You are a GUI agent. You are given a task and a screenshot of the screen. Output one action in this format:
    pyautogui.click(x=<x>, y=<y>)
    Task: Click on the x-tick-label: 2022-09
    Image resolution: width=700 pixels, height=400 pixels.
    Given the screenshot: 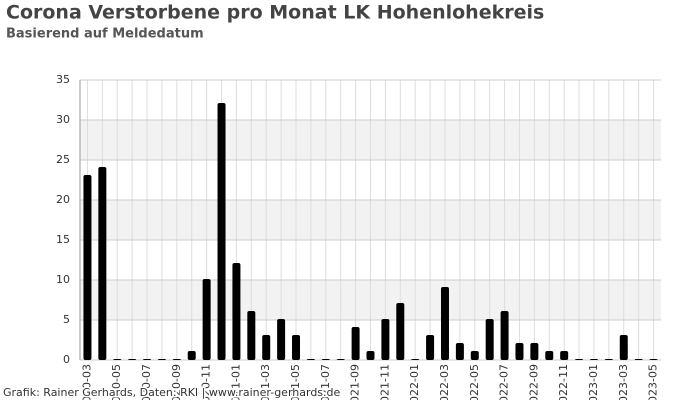 What is the action you would take?
    pyautogui.click(x=533, y=382)
    